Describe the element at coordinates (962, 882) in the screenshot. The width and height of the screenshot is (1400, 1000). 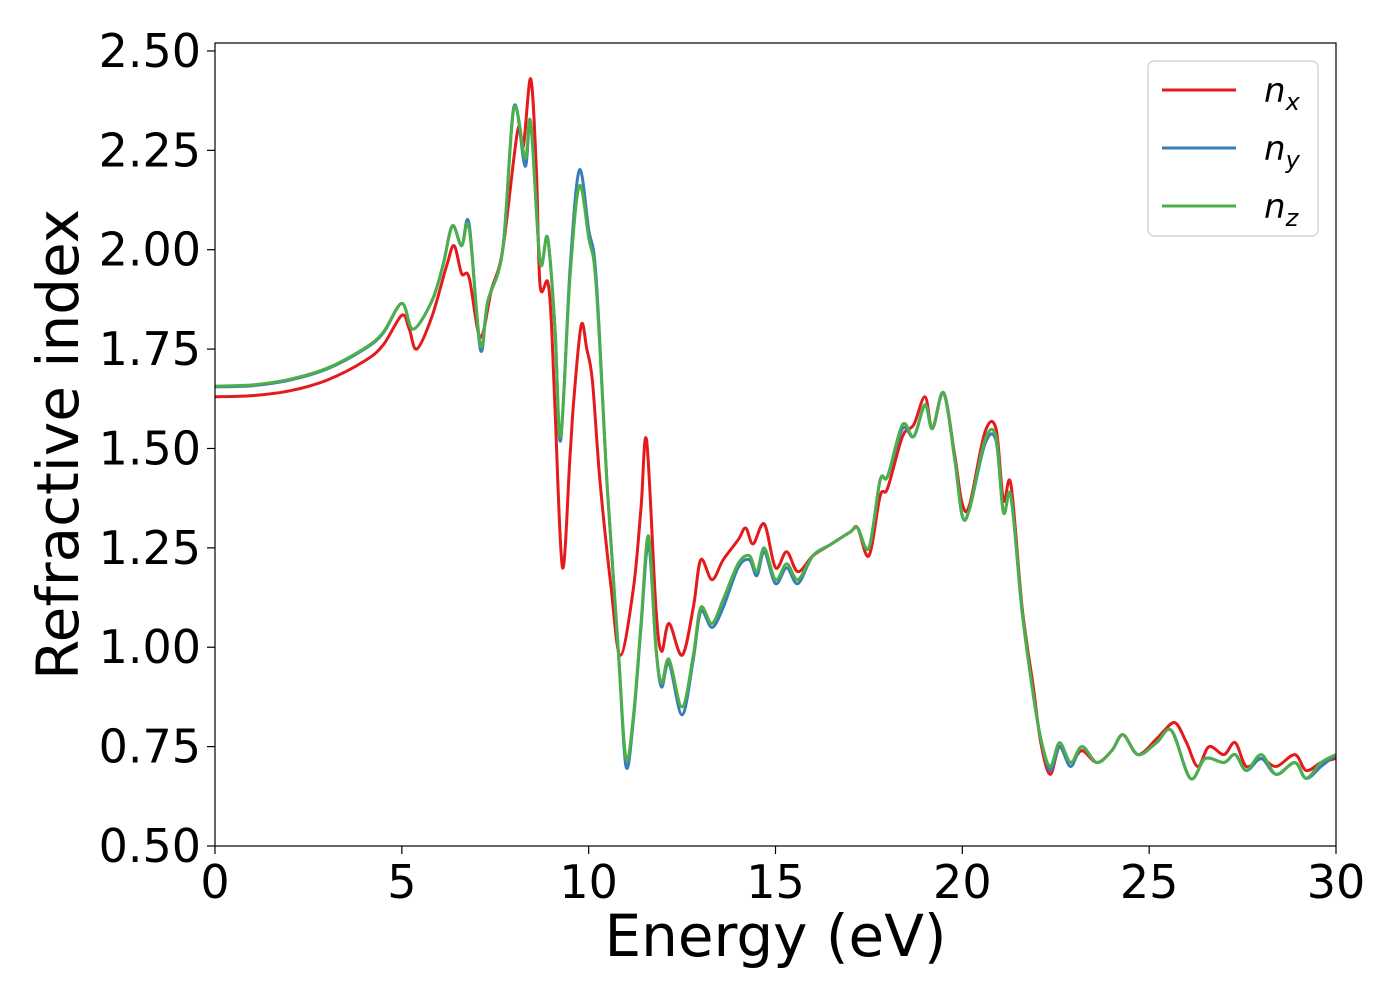
I see `x-tick-label: 20` at that location.